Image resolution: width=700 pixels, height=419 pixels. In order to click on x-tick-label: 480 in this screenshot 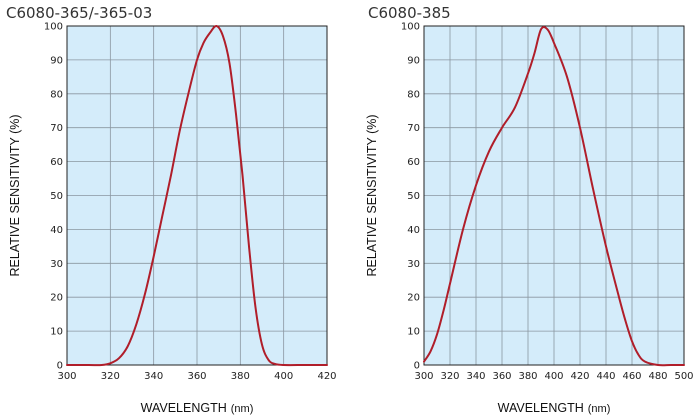, I will do `click(657, 376)`.